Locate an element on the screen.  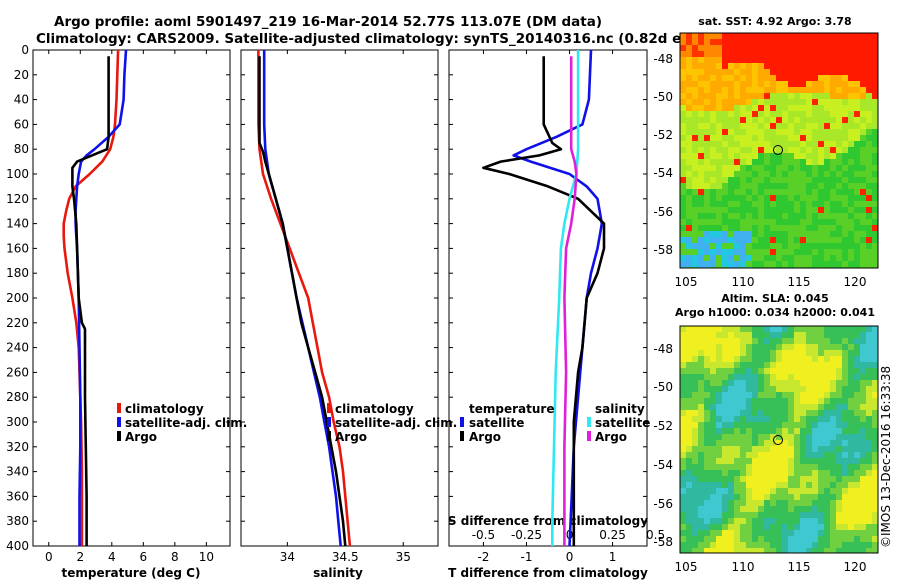
depth-tick-label: 320 is located at coordinates (17, 447).